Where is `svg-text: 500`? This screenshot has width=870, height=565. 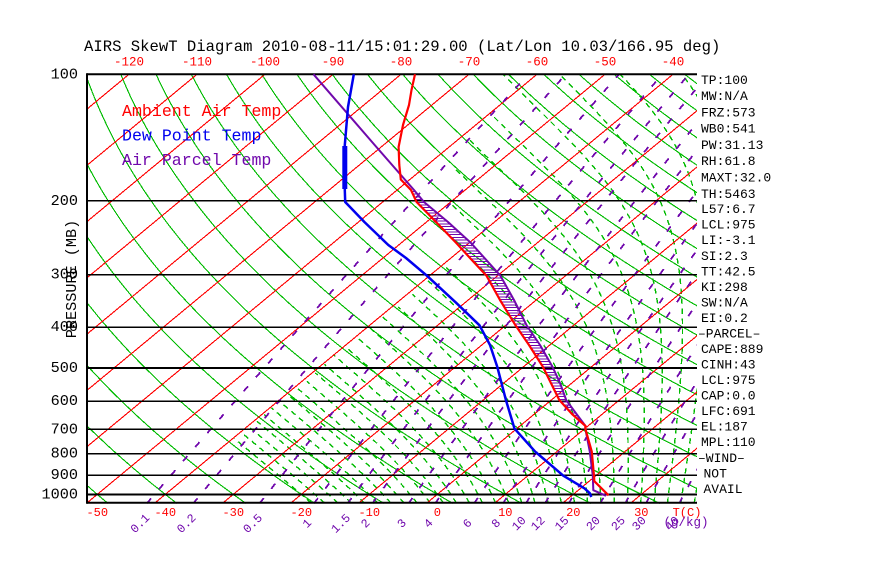
svg-text: 500 is located at coordinates (64, 368).